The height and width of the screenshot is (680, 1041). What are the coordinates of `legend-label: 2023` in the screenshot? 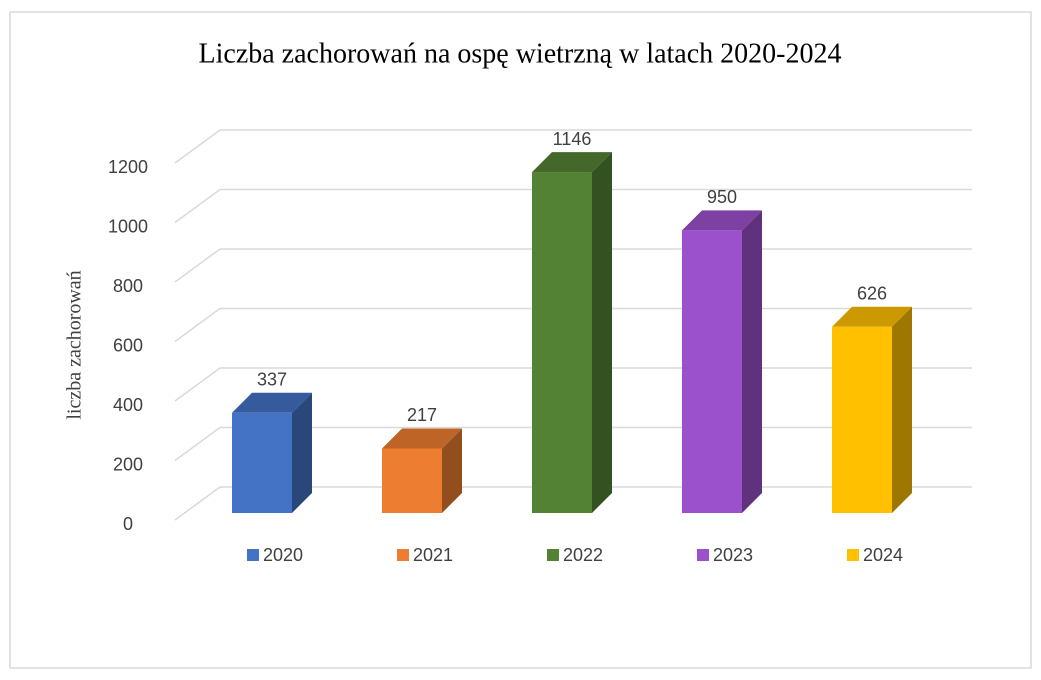 It's located at (733, 555).